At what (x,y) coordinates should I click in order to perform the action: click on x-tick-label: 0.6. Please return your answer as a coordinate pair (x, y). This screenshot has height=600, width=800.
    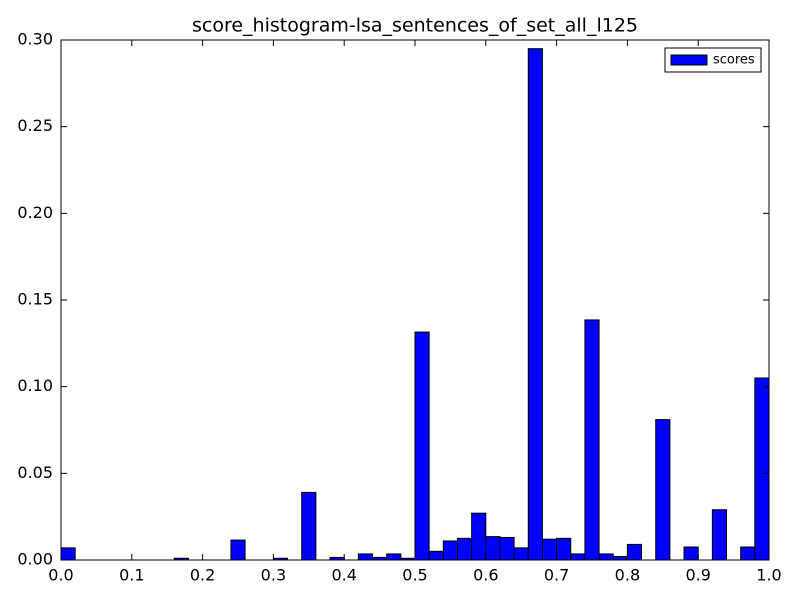
    Looking at the image, I should click on (485, 575).